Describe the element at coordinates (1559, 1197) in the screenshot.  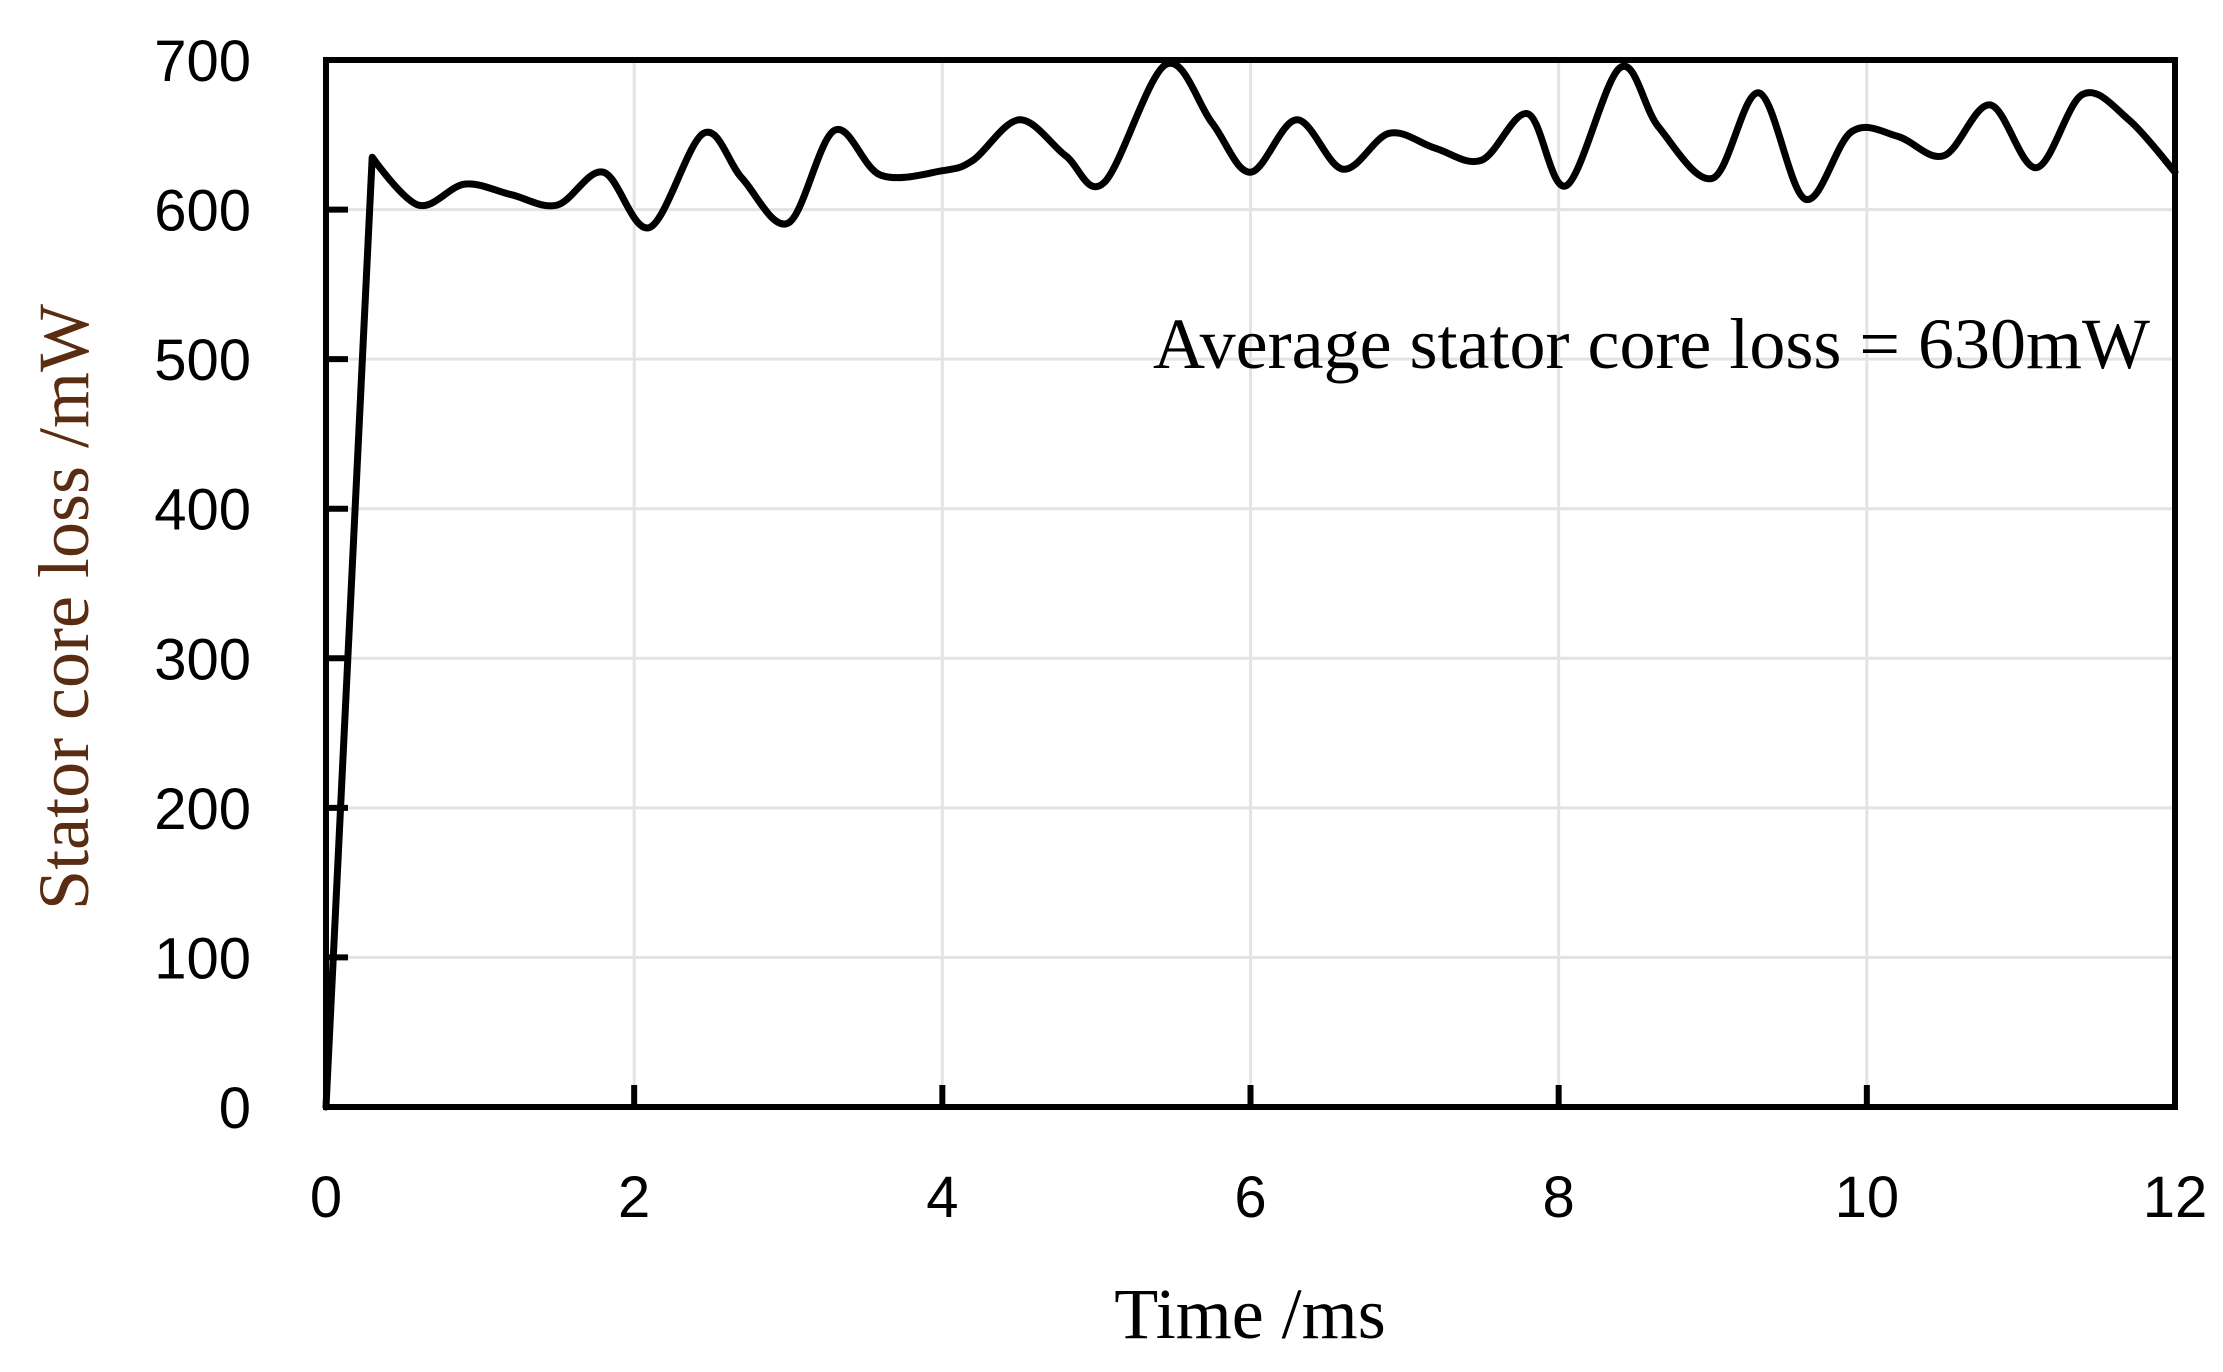
I see `x-tick-label: 8` at that location.